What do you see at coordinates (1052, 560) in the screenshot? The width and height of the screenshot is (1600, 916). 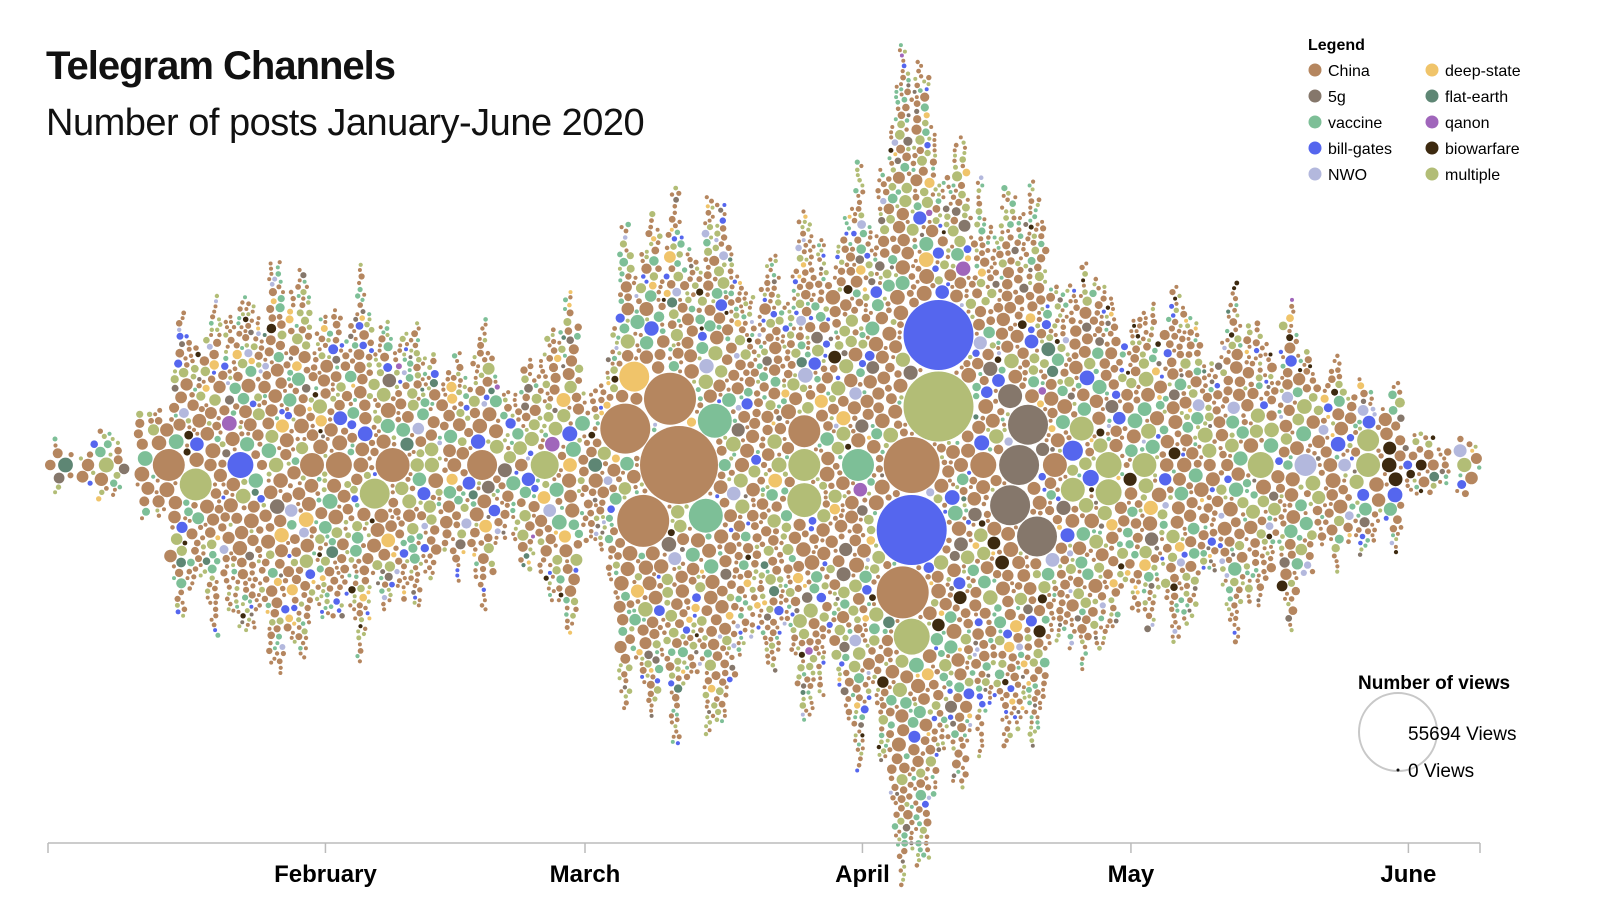 I see `post-bubble-NWO` at bounding box center [1052, 560].